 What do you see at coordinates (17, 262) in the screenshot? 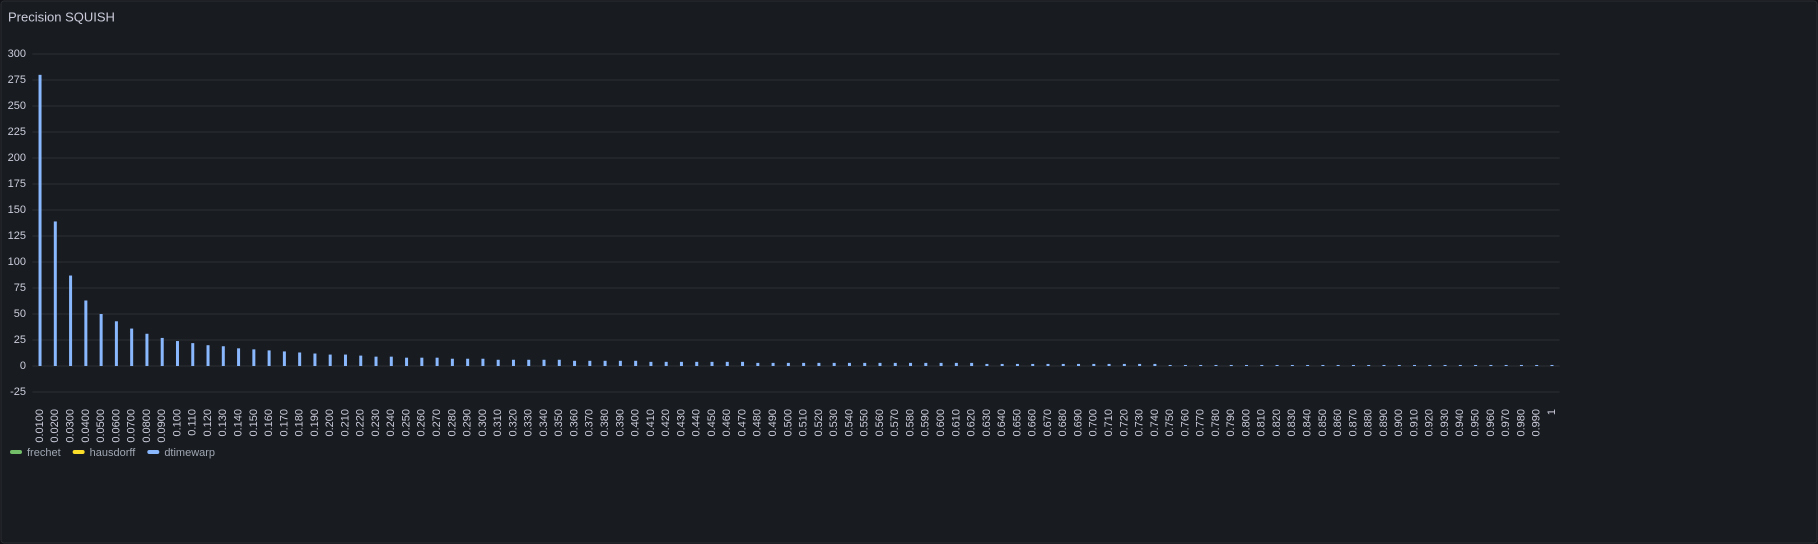
I see `y-tick-label: 100` at bounding box center [17, 262].